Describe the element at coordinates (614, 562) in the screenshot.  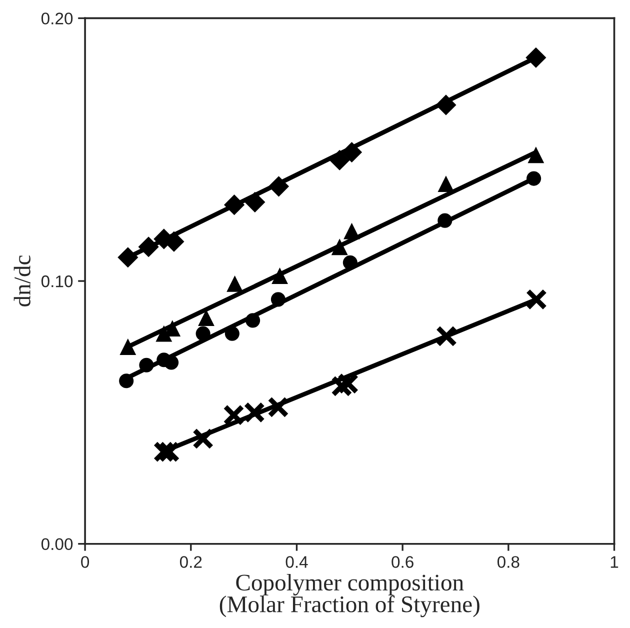
I see `x-tick-label: 1` at that location.